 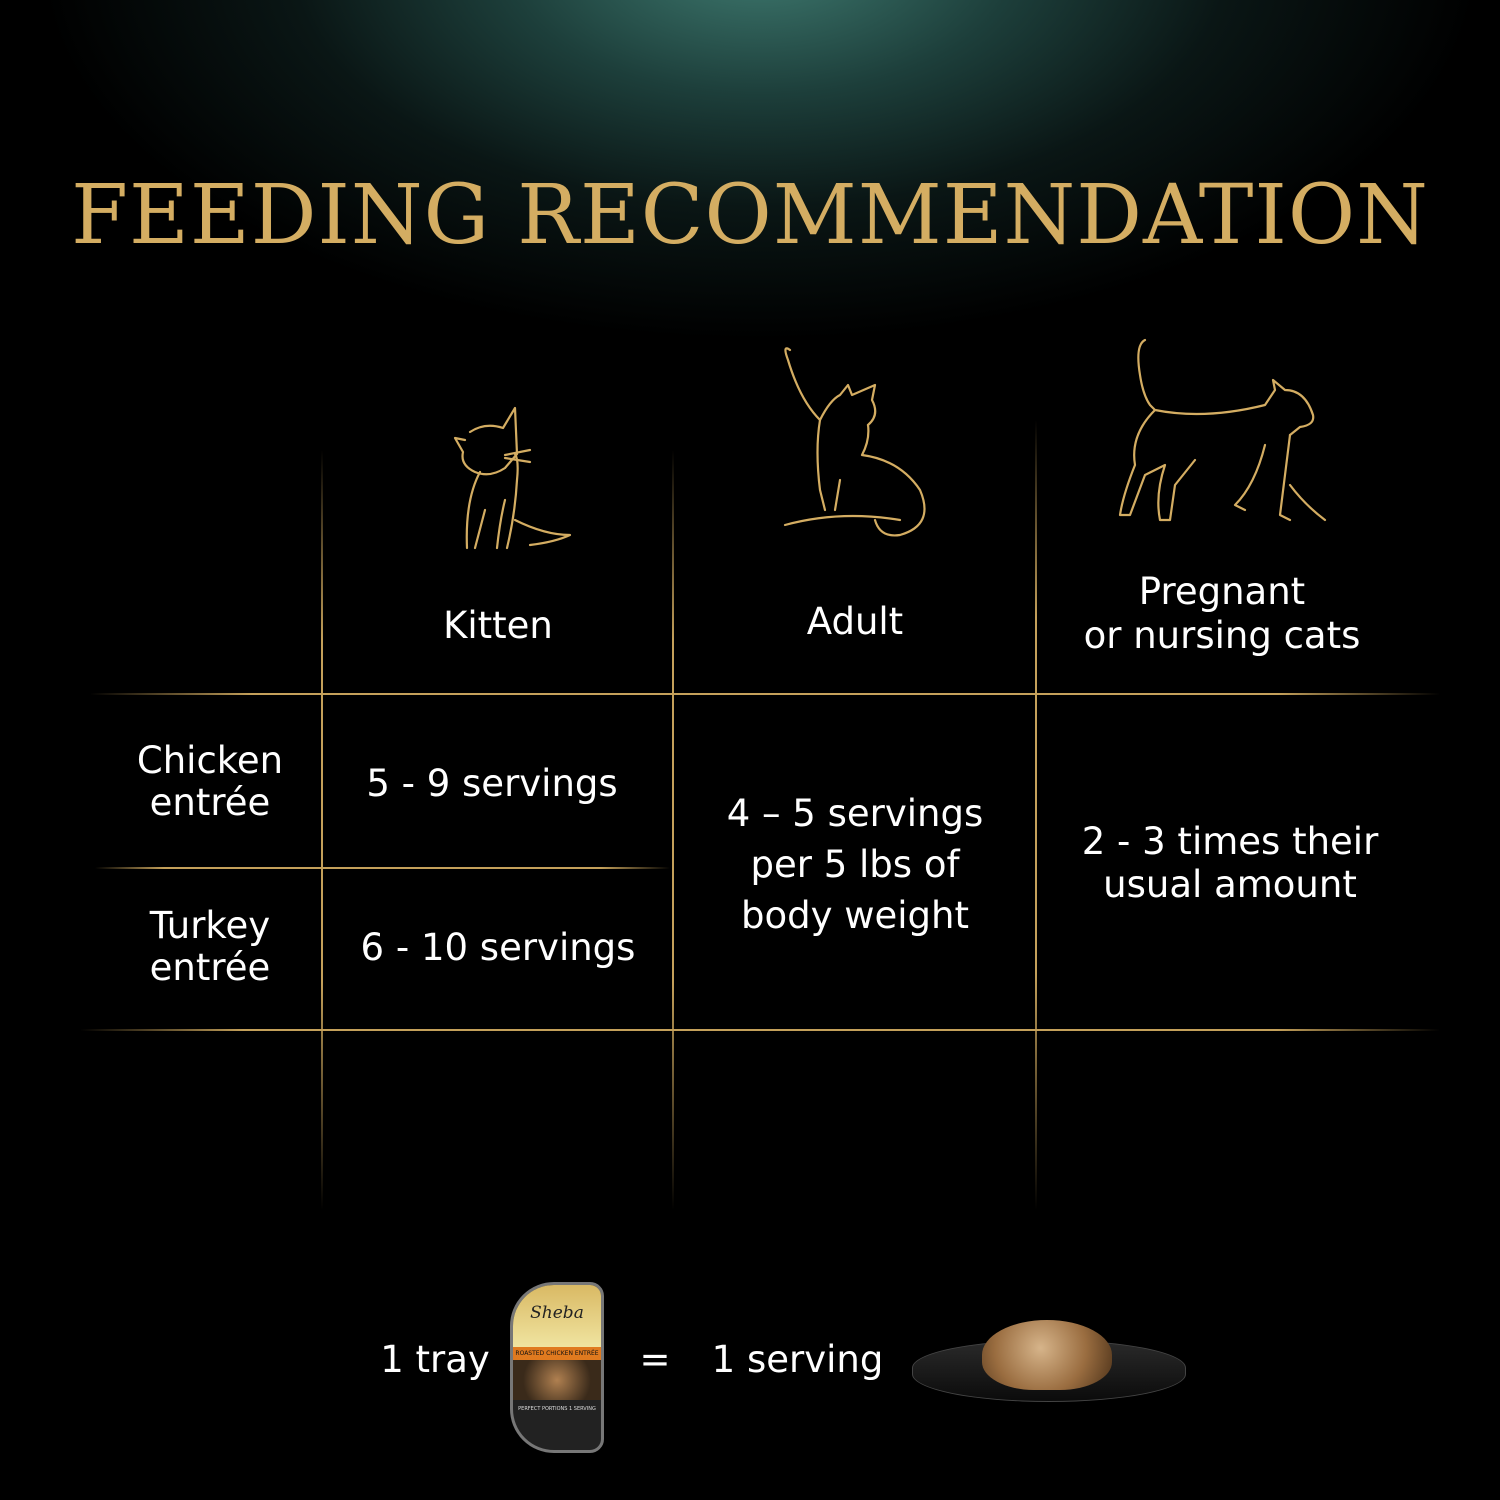 I want to click on column-header-kitten: Kitten, so click(x=498, y=626).